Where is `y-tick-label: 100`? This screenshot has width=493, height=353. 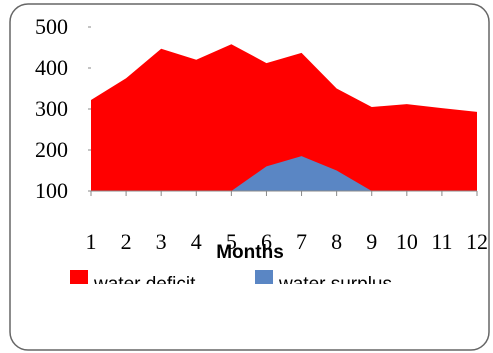 y-tick-label: 100 is located at coordinates (51, 190).